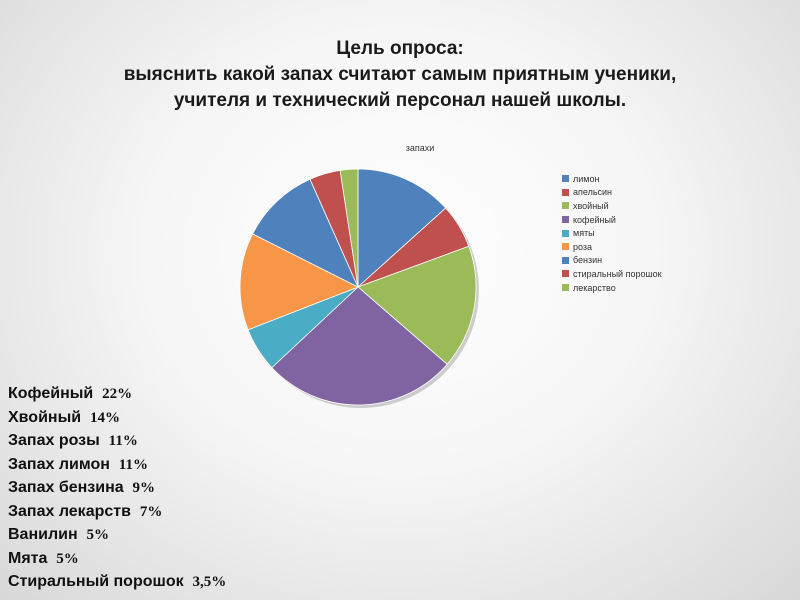 Image resolution: width=800 pixels, height=600 pixels. What do you see at coordinates (612, 179) in the screenshot?
I see `legend-item: лимон` at bounding box center [612, 179].